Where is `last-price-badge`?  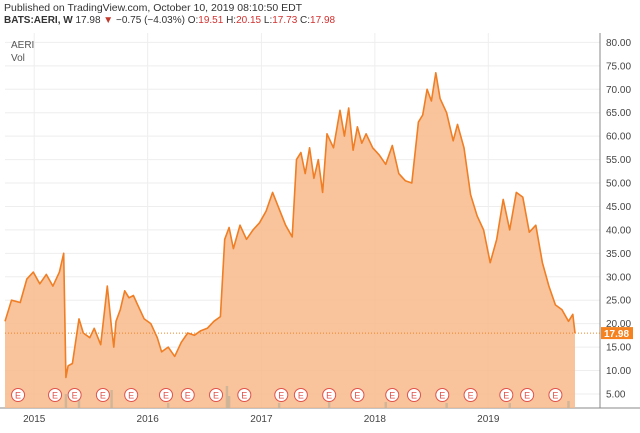
last-price-badge is located at coordinates (617, 333).